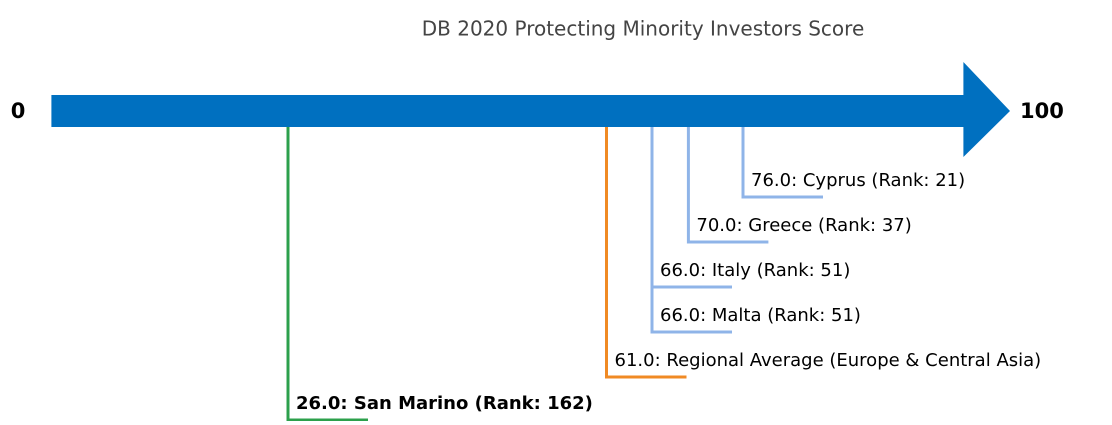 The width and height of the screenshot is (1112, 425). I want to click on end-label: 0, so click(18, 111).